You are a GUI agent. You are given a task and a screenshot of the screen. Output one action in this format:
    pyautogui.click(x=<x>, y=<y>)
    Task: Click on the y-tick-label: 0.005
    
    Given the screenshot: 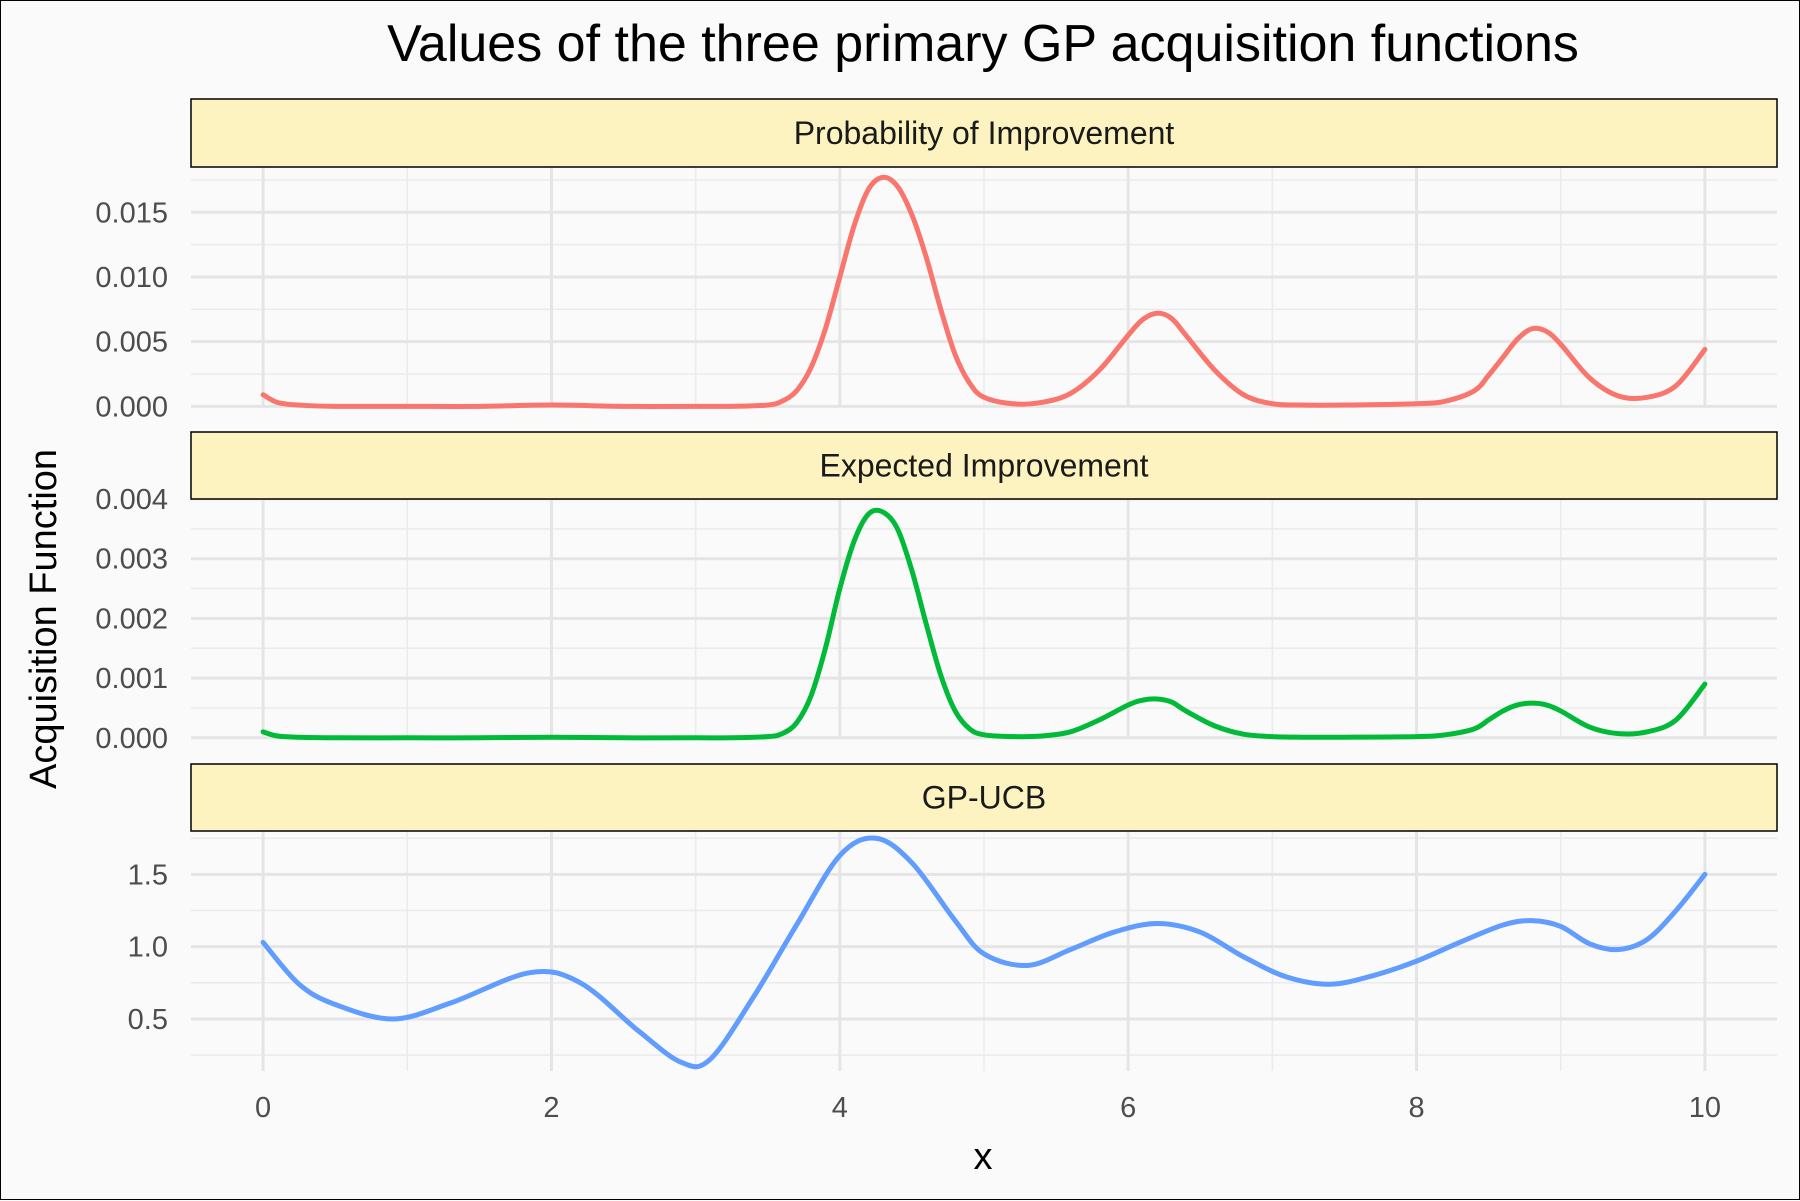 What is the action you would take?
    pyautogui.click(x=131, y=343)
    